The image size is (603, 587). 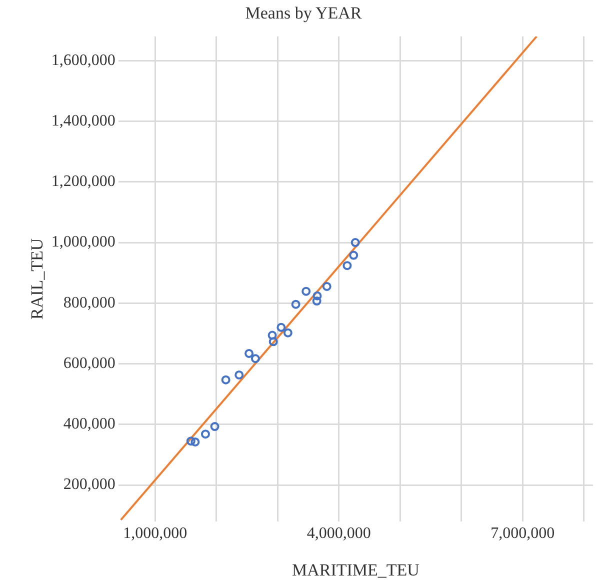 What do you see at coordinates (303, 13) in the screenshot?
I see `chart-title: Means by YEAR` at bounding box center [303, 13].